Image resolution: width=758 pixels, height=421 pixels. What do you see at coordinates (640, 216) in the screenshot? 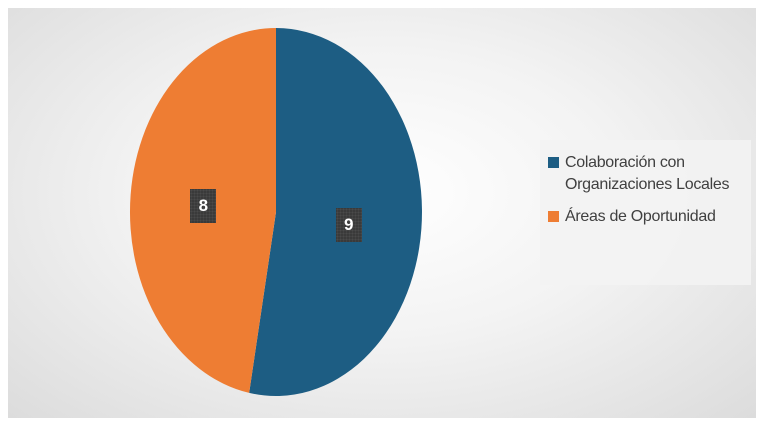
I see `legend-label: Áreas de Oportunidad` at bounding box center [640, 216].